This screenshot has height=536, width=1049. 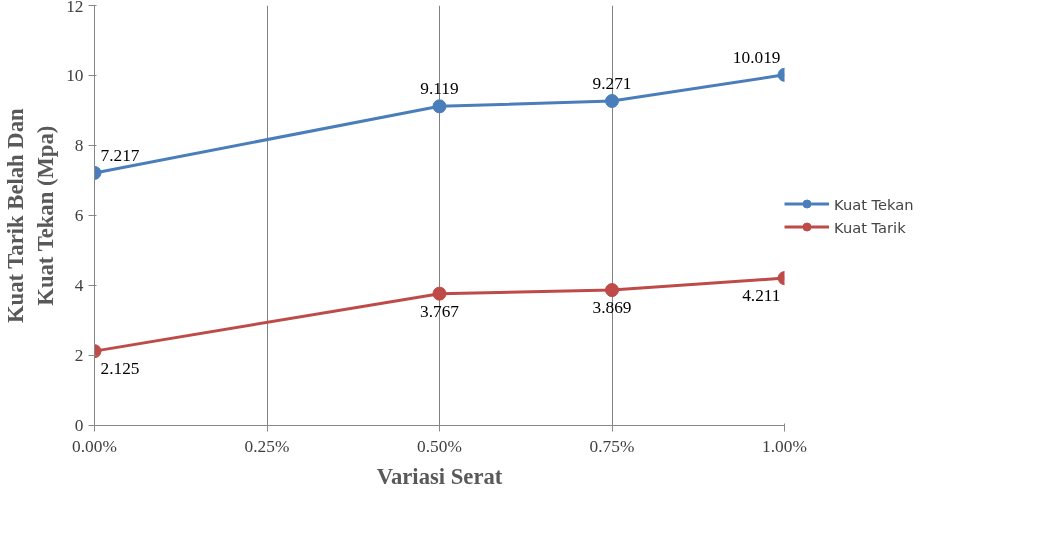 What do you see at coordinates (874, 203) in the screenshot?
I see `legend-label: Kuat Tekan` at bounding box center [874, 203].